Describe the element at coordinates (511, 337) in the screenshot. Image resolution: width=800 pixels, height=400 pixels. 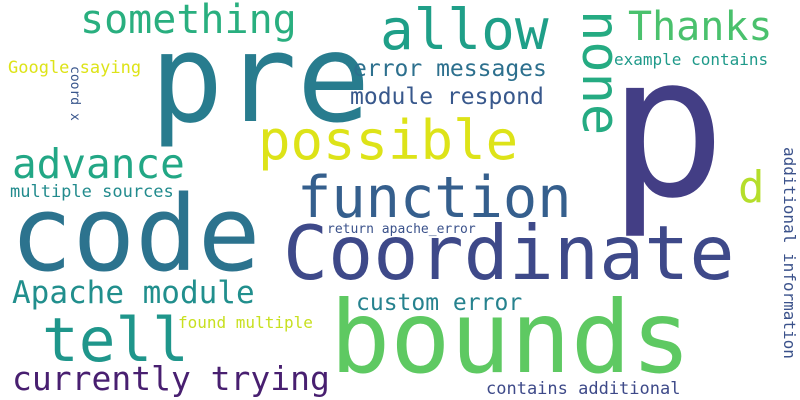
I see `word-bounds: bounds` at that location.